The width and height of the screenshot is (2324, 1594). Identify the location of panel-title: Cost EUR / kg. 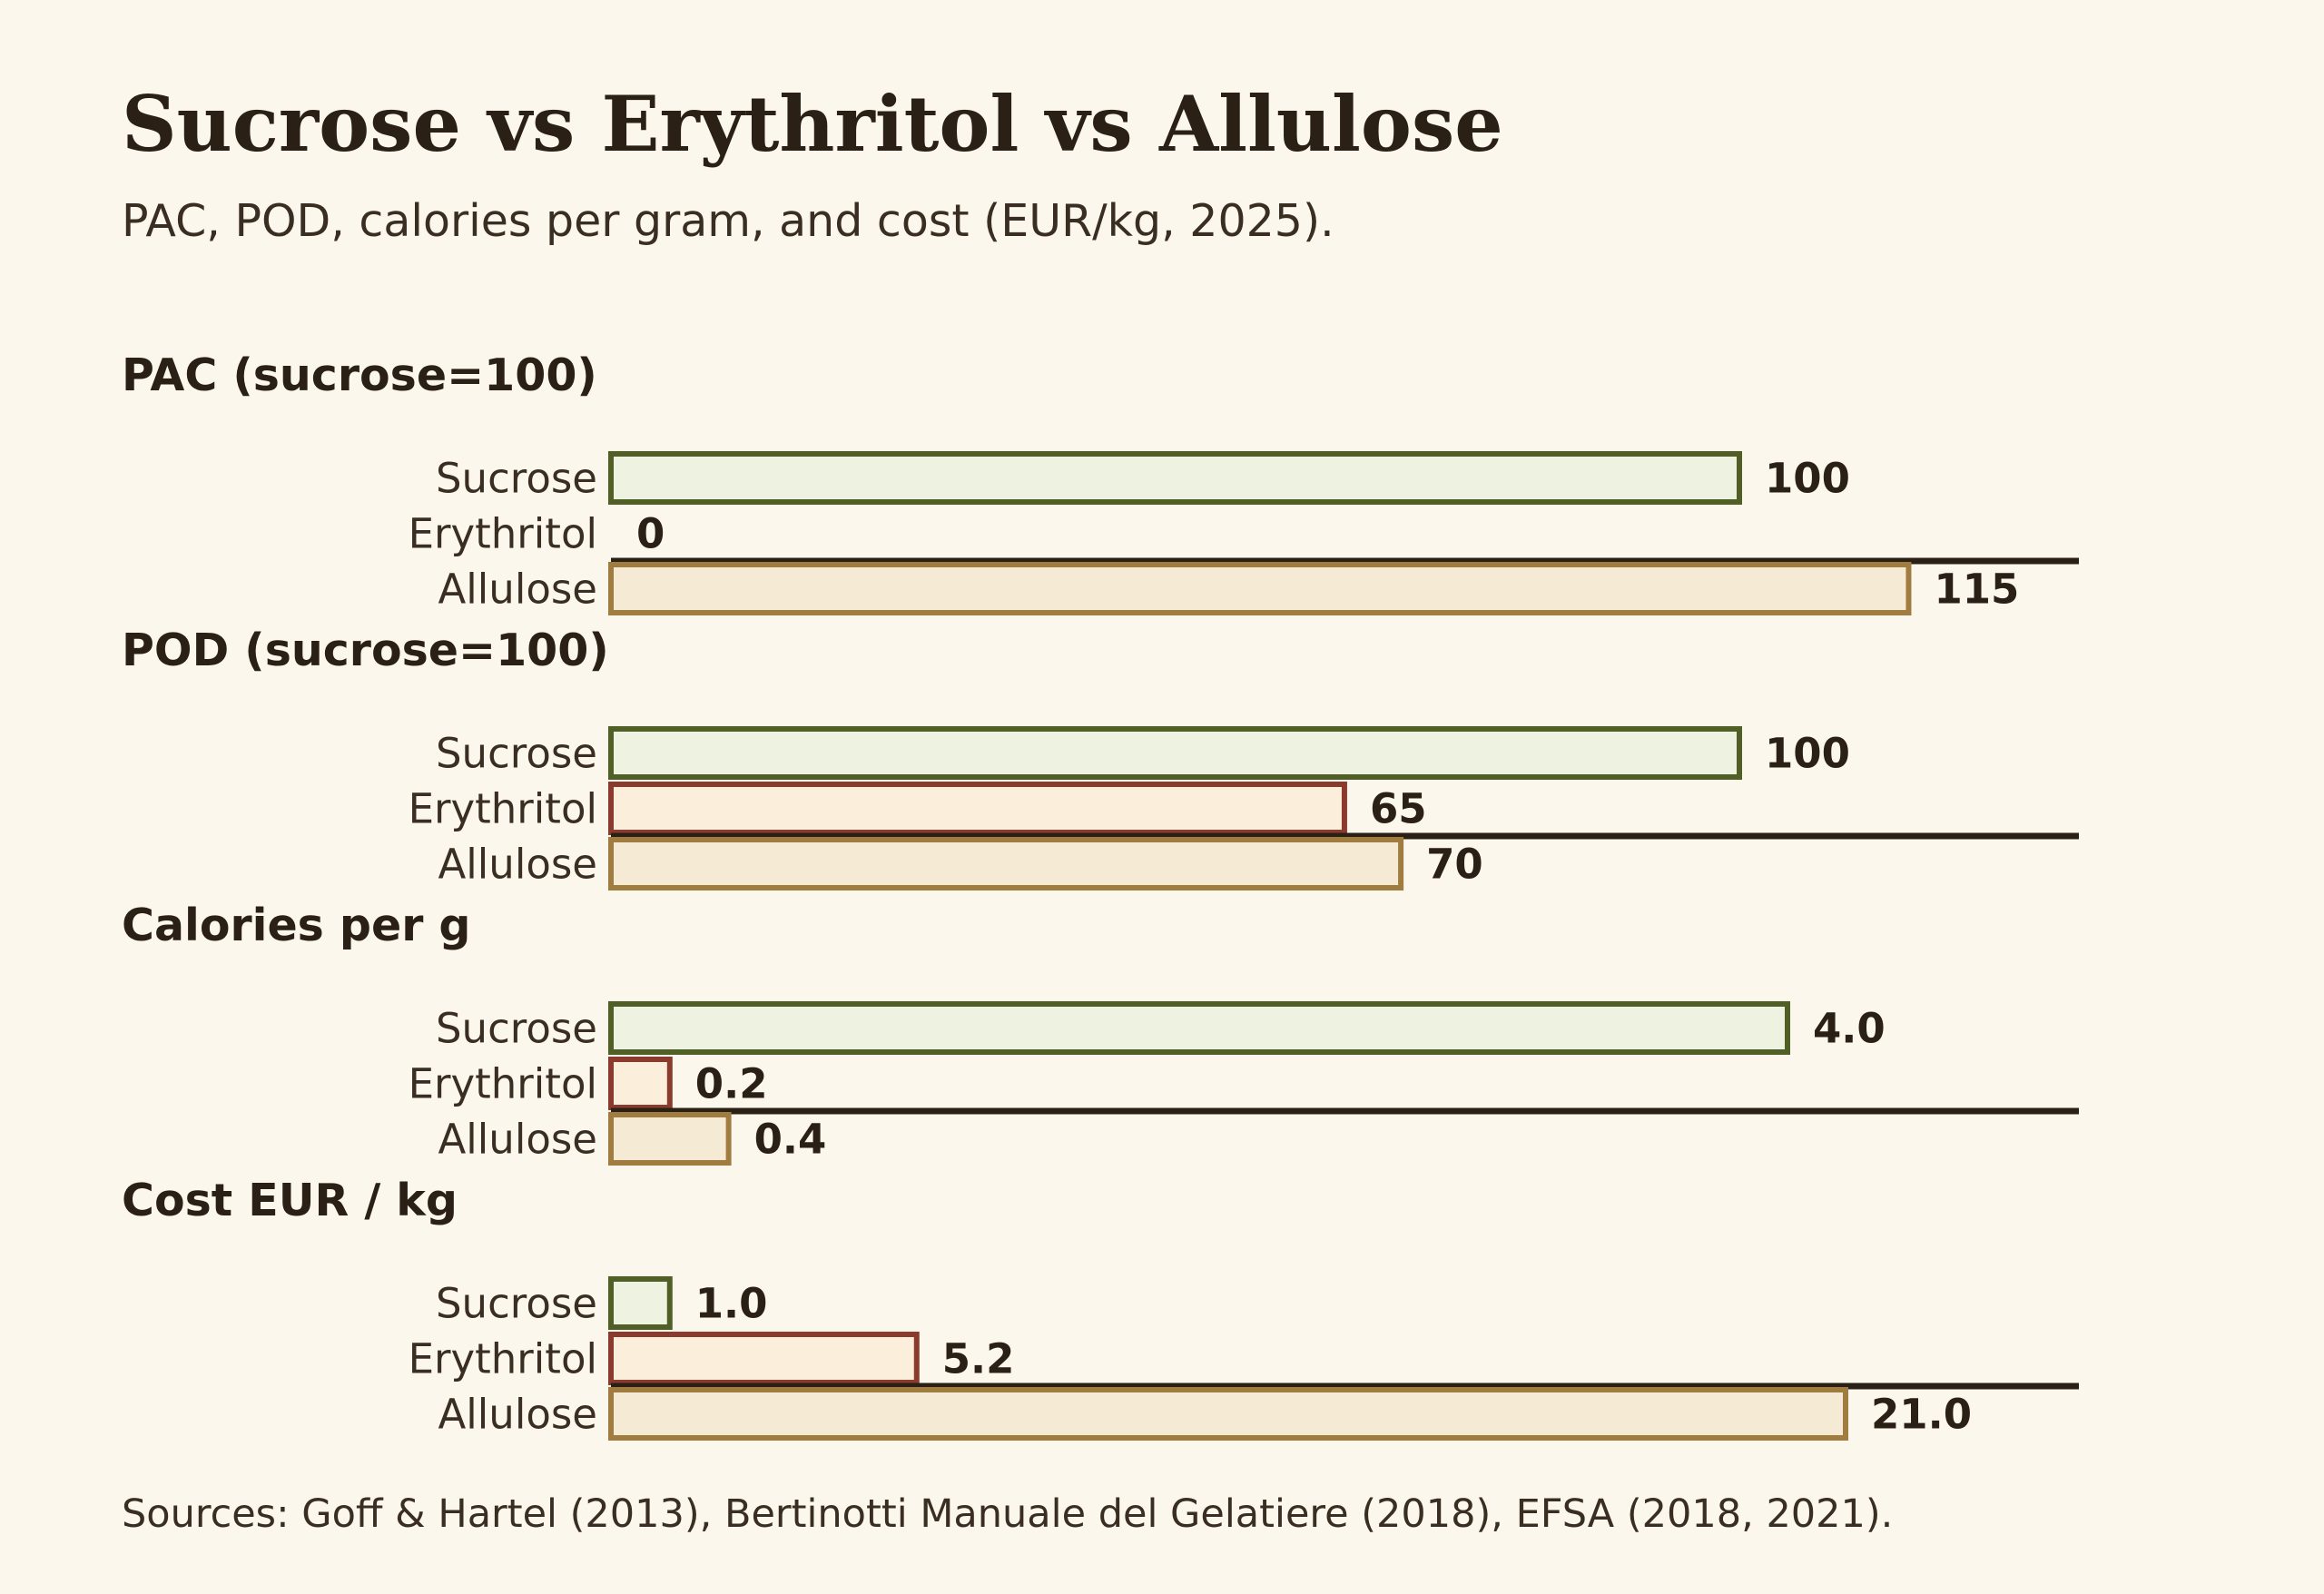
(290, 1201).